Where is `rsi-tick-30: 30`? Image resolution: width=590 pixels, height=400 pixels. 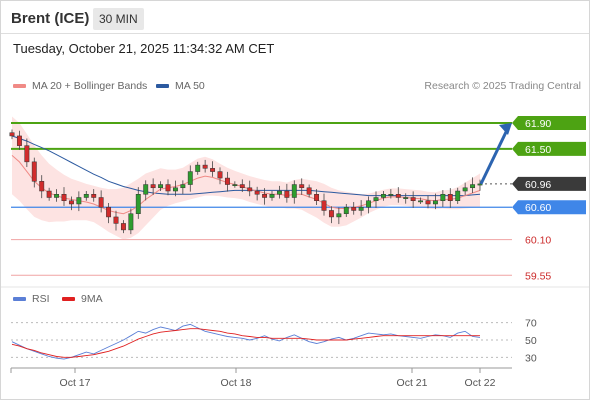
rsi-tick-30: 30 is located at coordinates (531, 358).